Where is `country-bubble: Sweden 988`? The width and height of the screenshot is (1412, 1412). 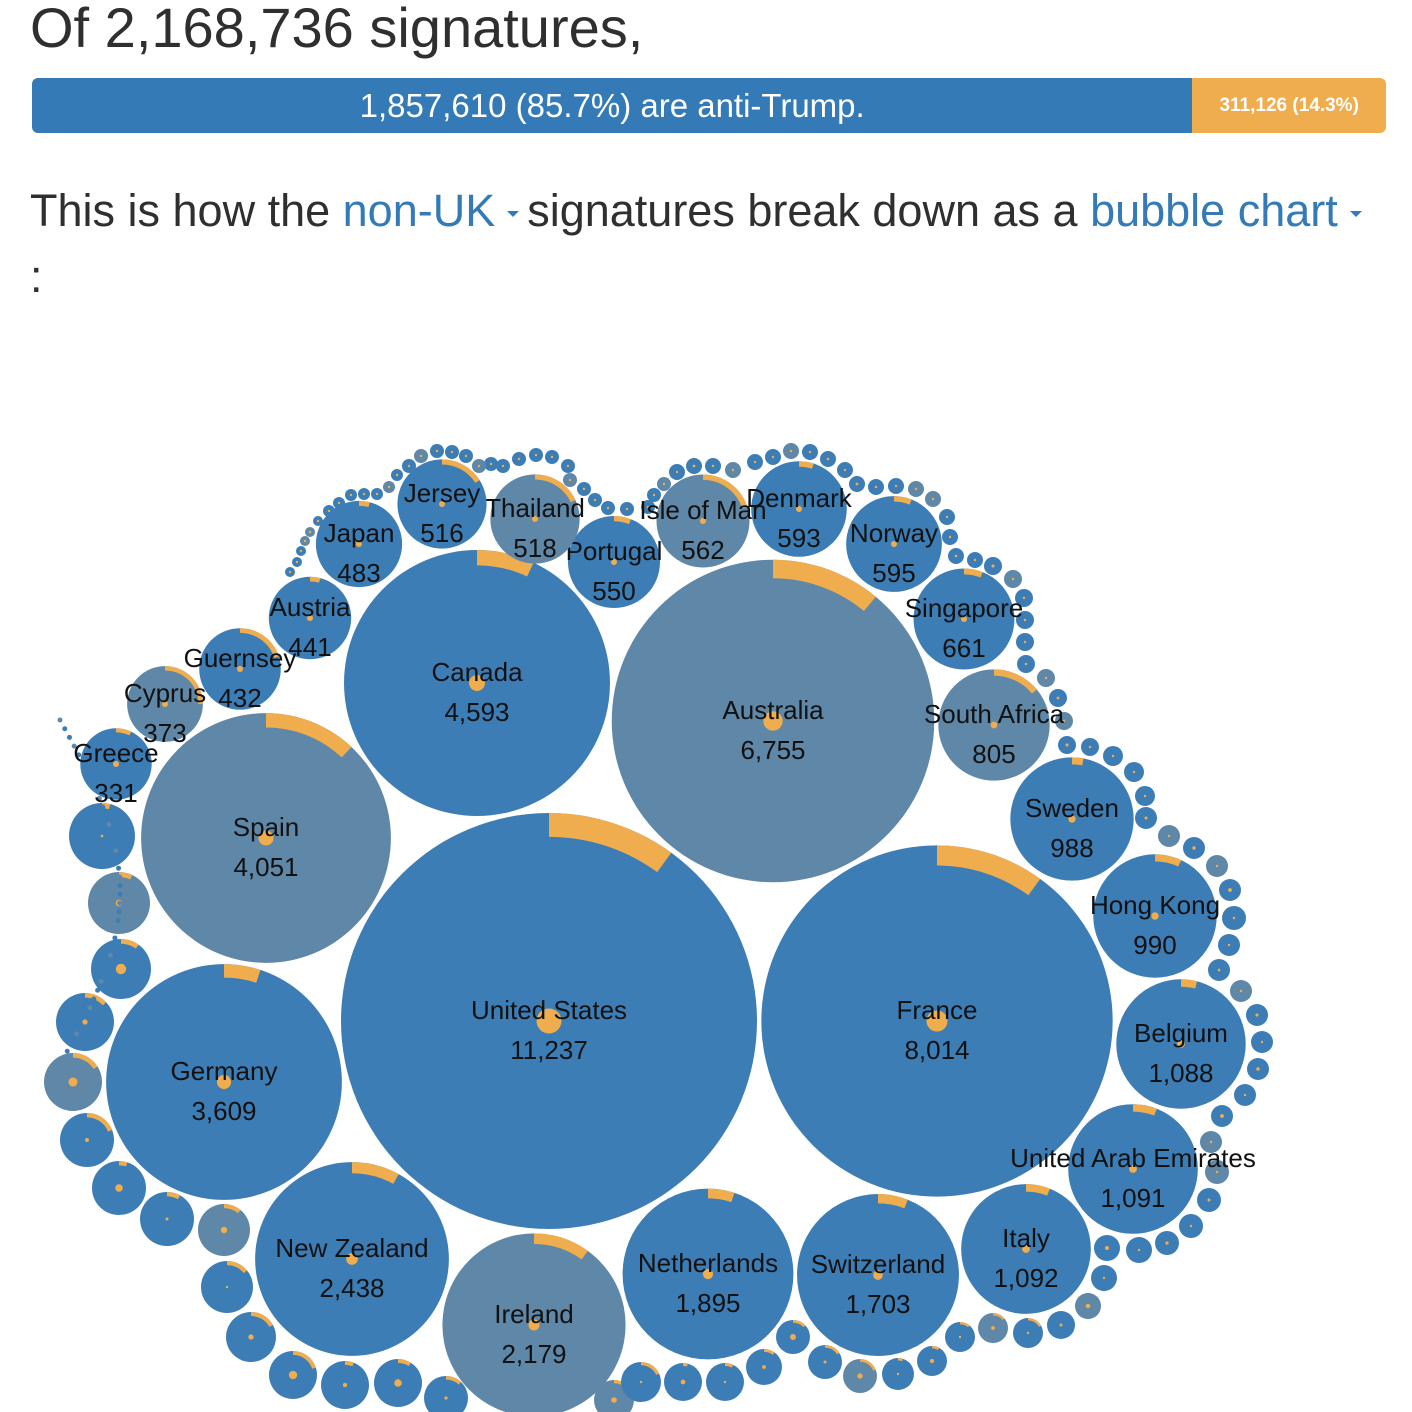
country-bubble: Sweden 988 is located at coordinates (1072, 819).